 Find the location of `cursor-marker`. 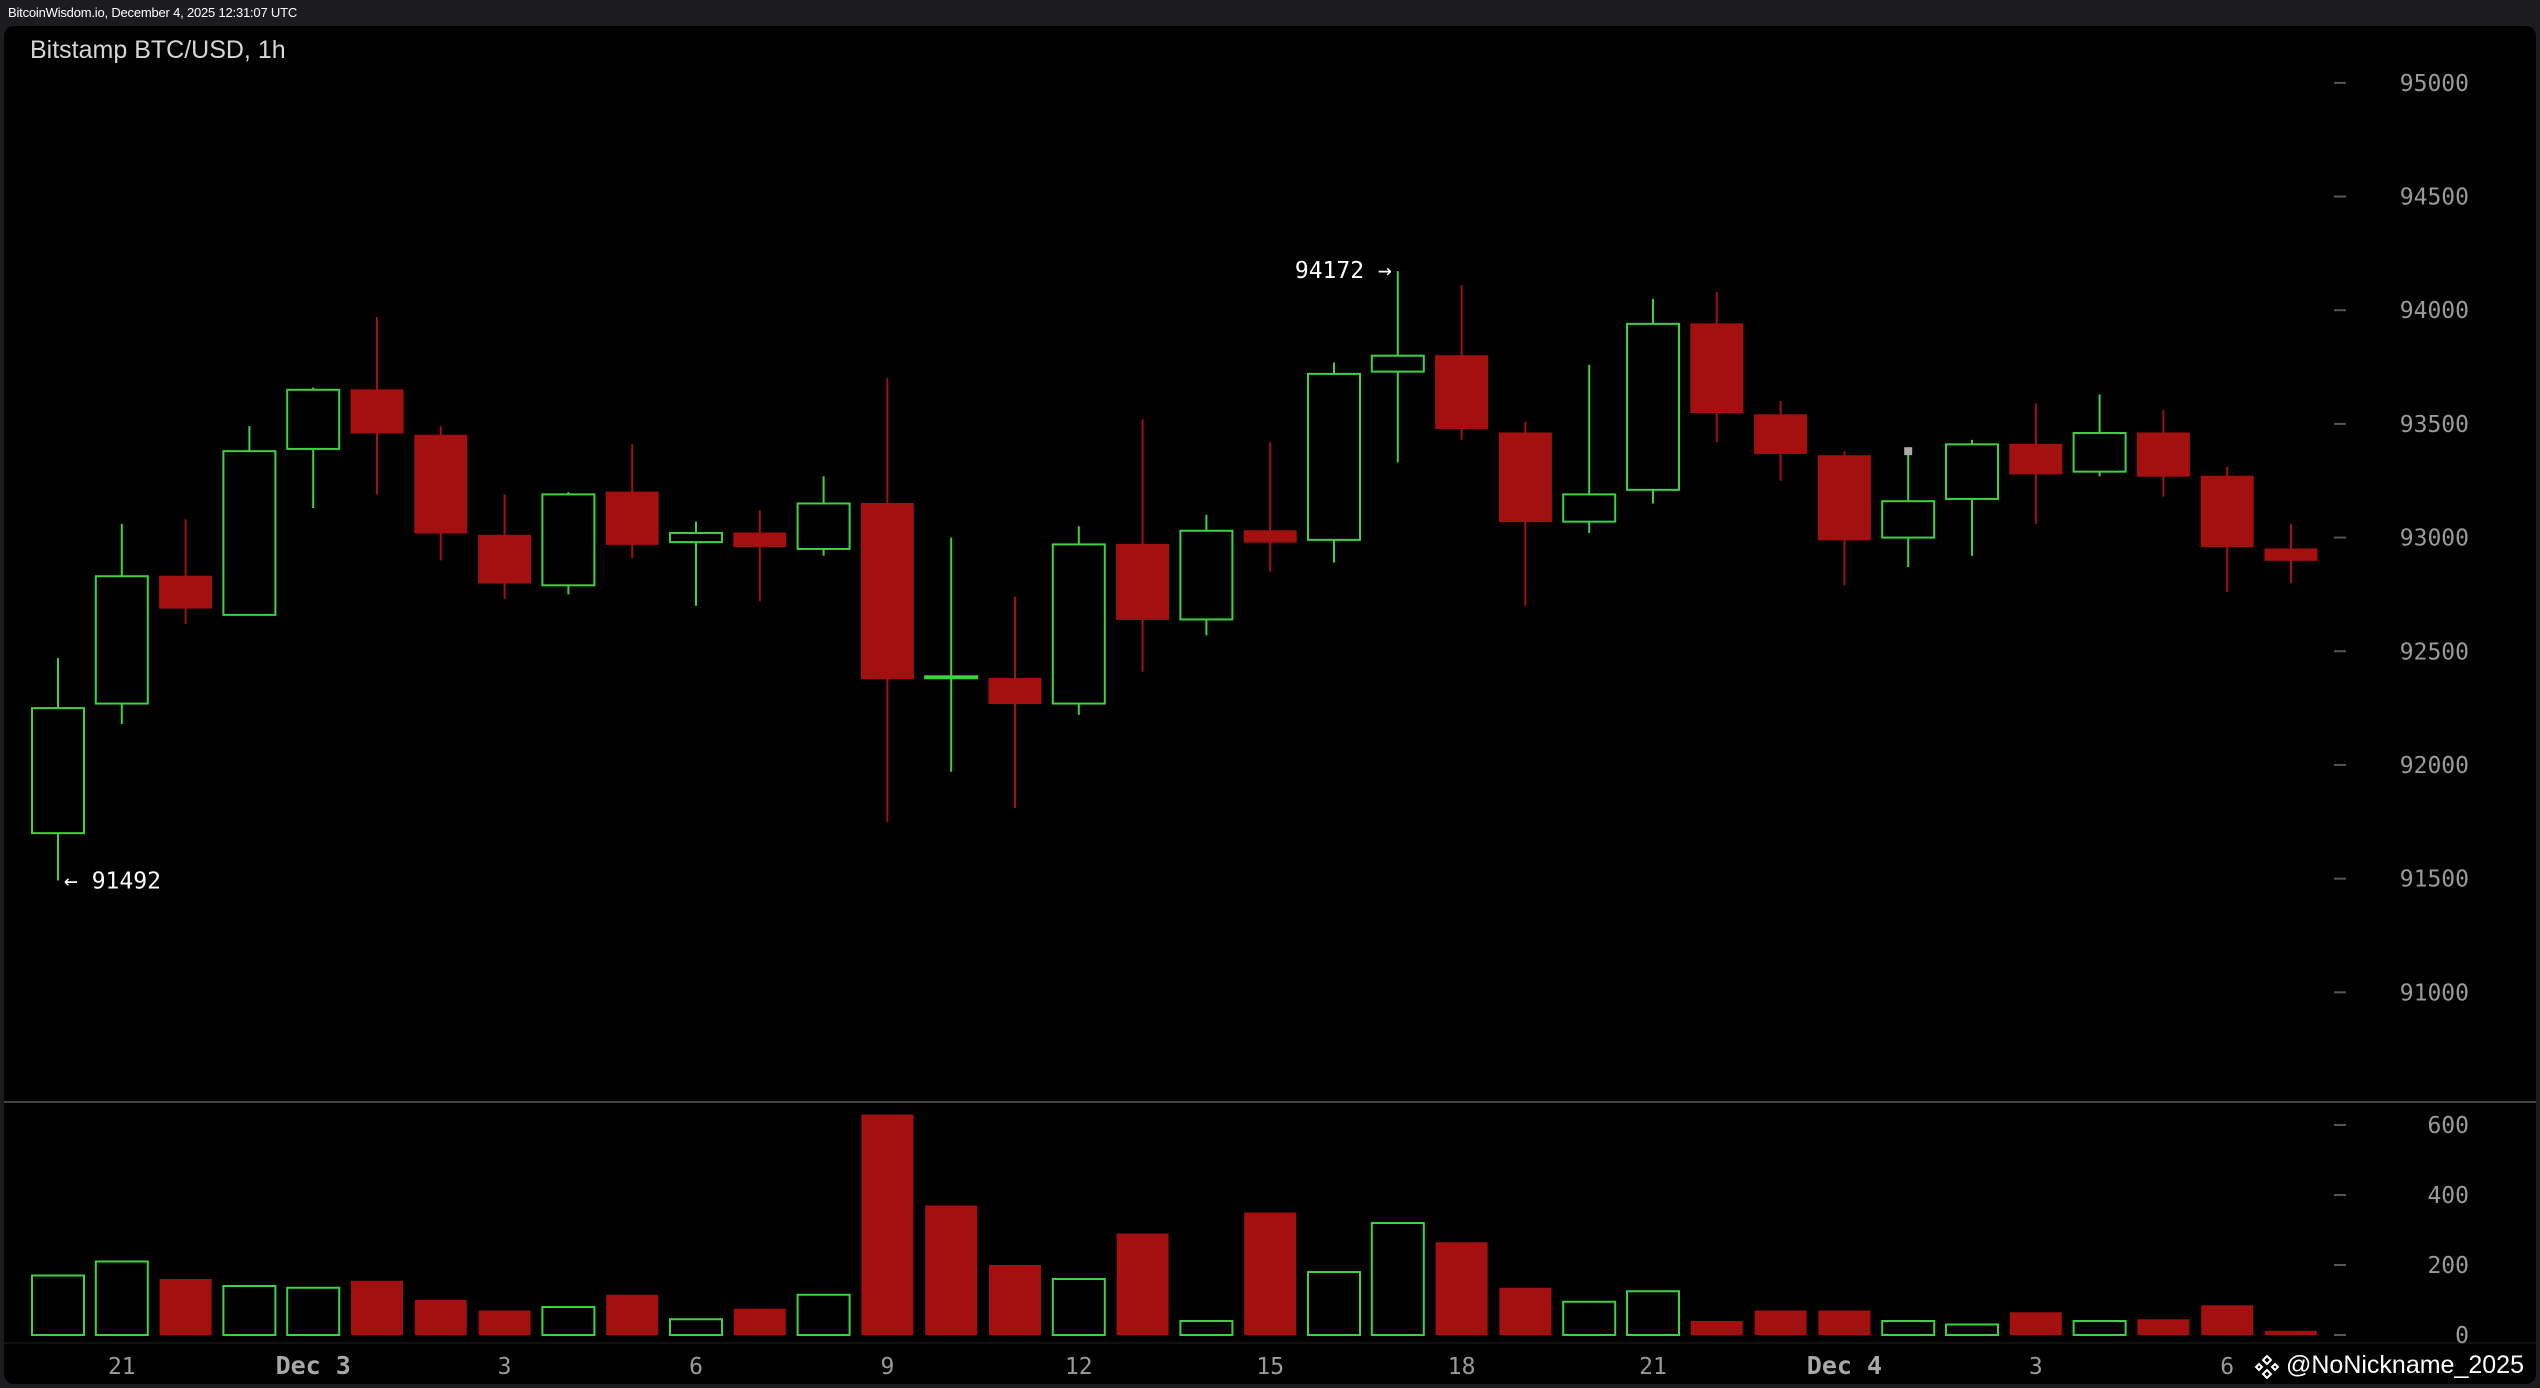

cursor-marker is located at coordinates (1908, 451).